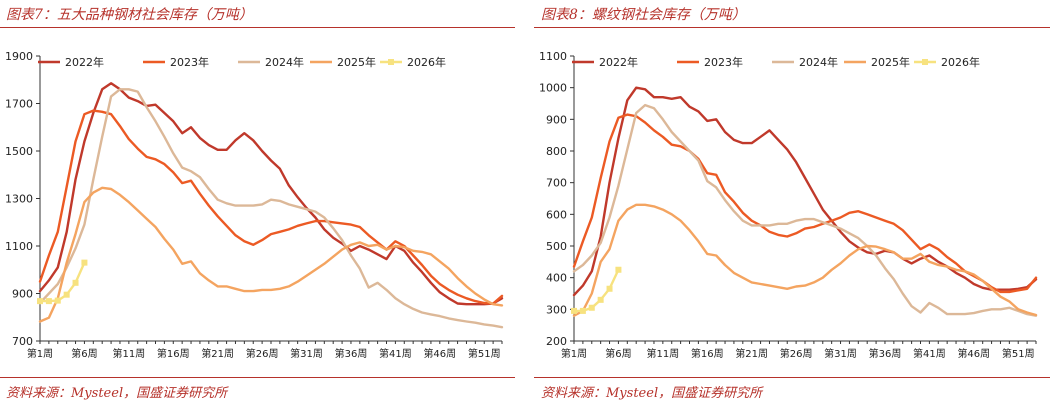 The image size is (1055, 404). What do you see at coordinates (652, 393) in the screenshot?
I see `source-note-right: 资料来源：Mysteel，国盛证券研究所` at bounding box center [652, 393].